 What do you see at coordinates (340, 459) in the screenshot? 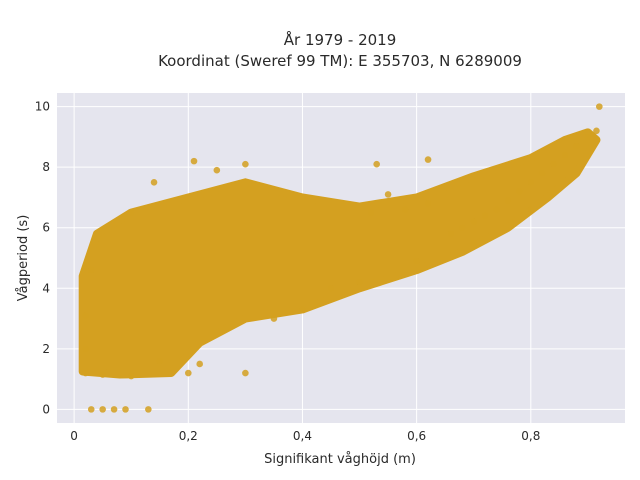
I see `x-axis-title: Signifikant våghöjd (m)` at bounding box center [340, 459].